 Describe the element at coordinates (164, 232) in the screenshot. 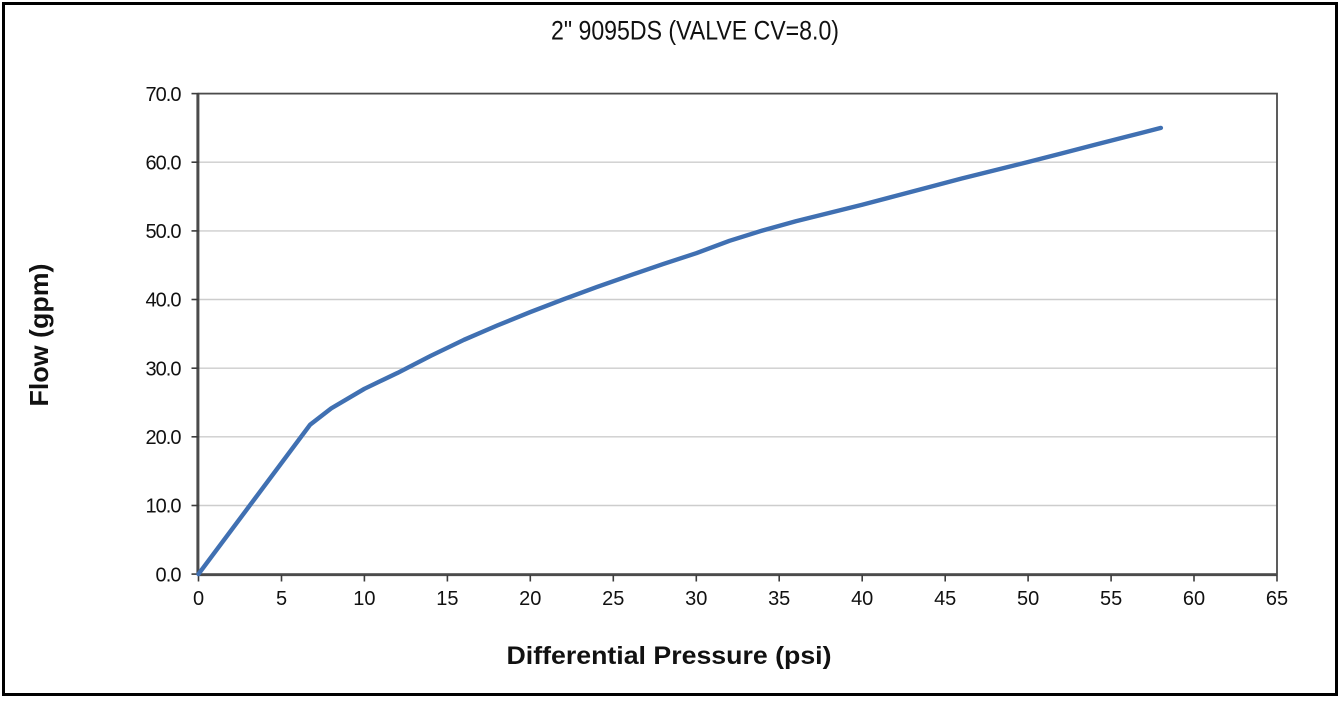

I see `svg-text: 50.0` at that location.